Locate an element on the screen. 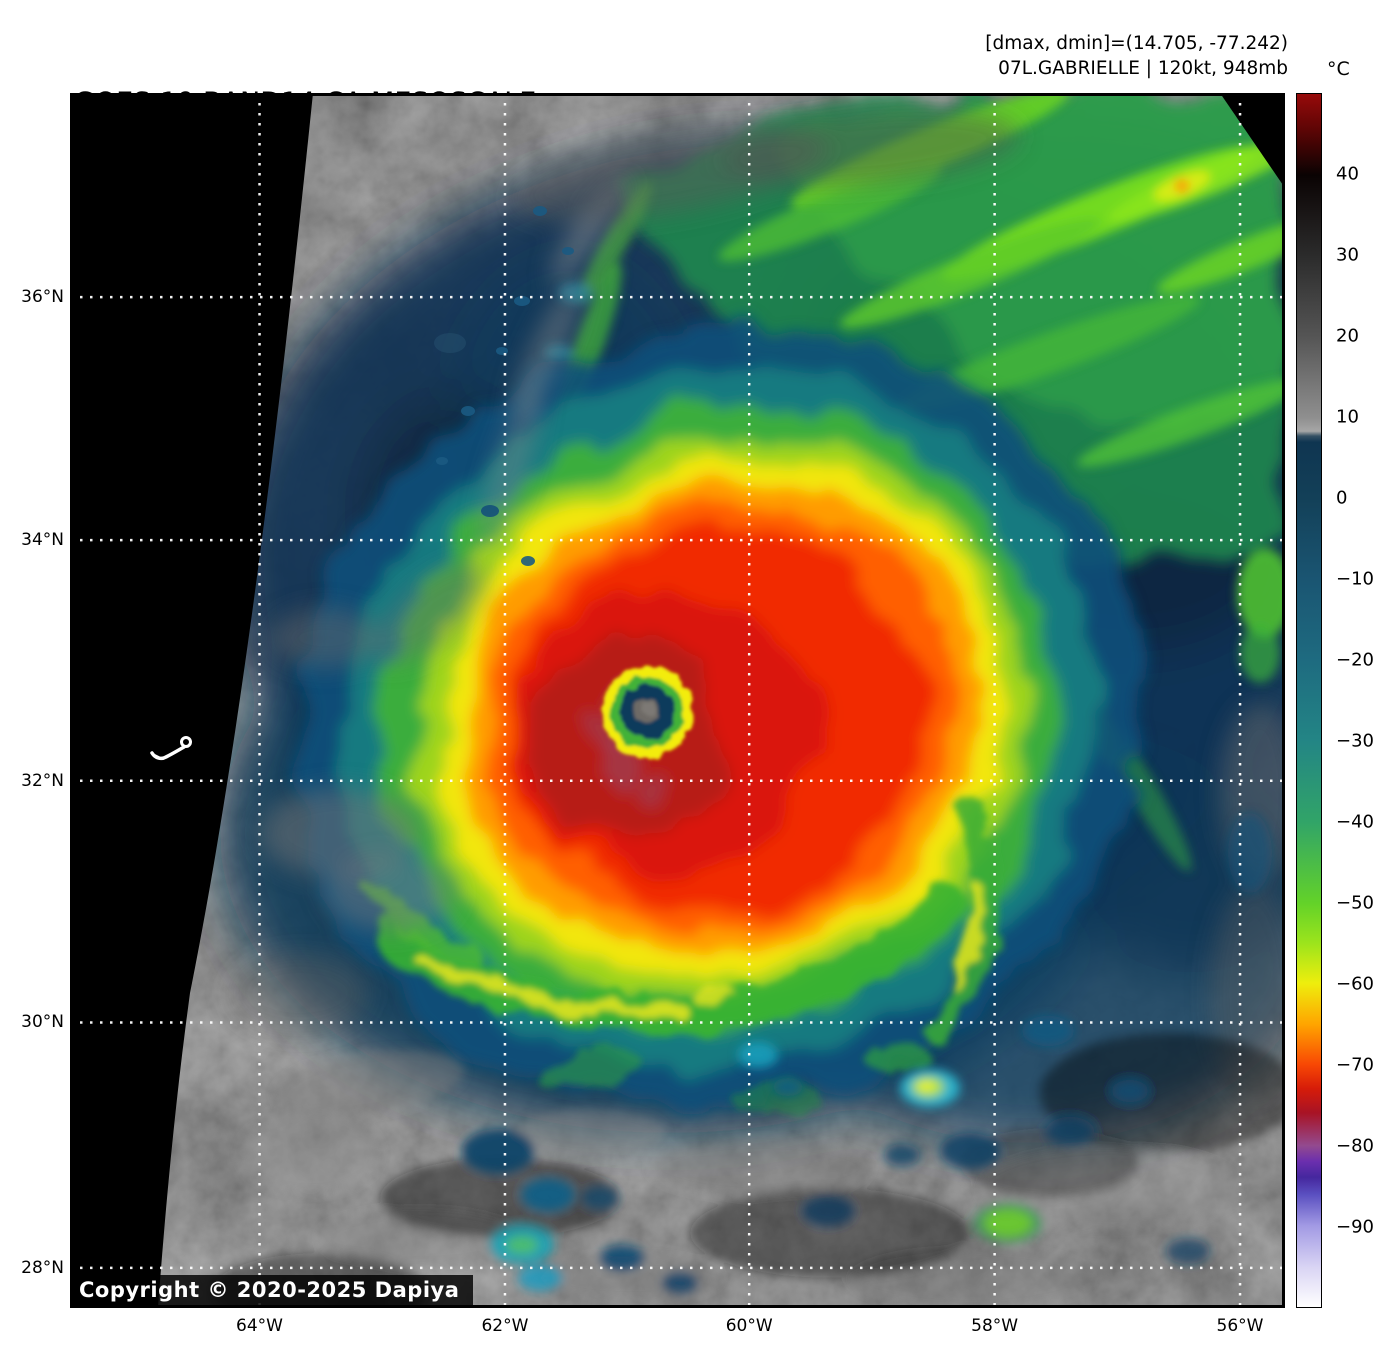 The width and height of the screenshot is (1389, 1359). copyright-watermark: Copyright © 2020-2025 Dapiya is located at coordinates (272, 1291).